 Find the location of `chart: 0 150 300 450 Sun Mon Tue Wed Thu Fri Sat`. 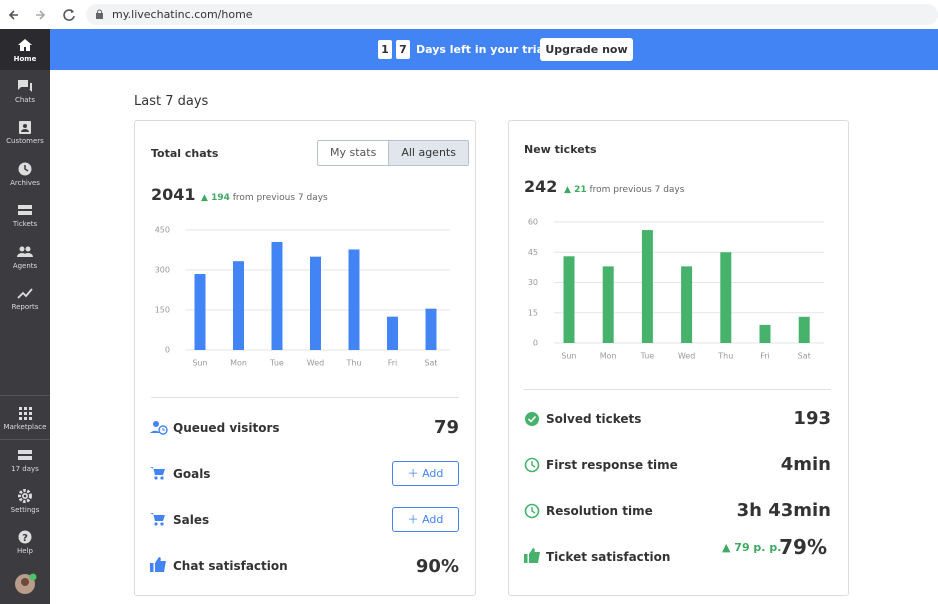

chart: 0 150 300 450 Sun Mon Tue Wed Thu Fri Sat is located at coordinates (302, 297).